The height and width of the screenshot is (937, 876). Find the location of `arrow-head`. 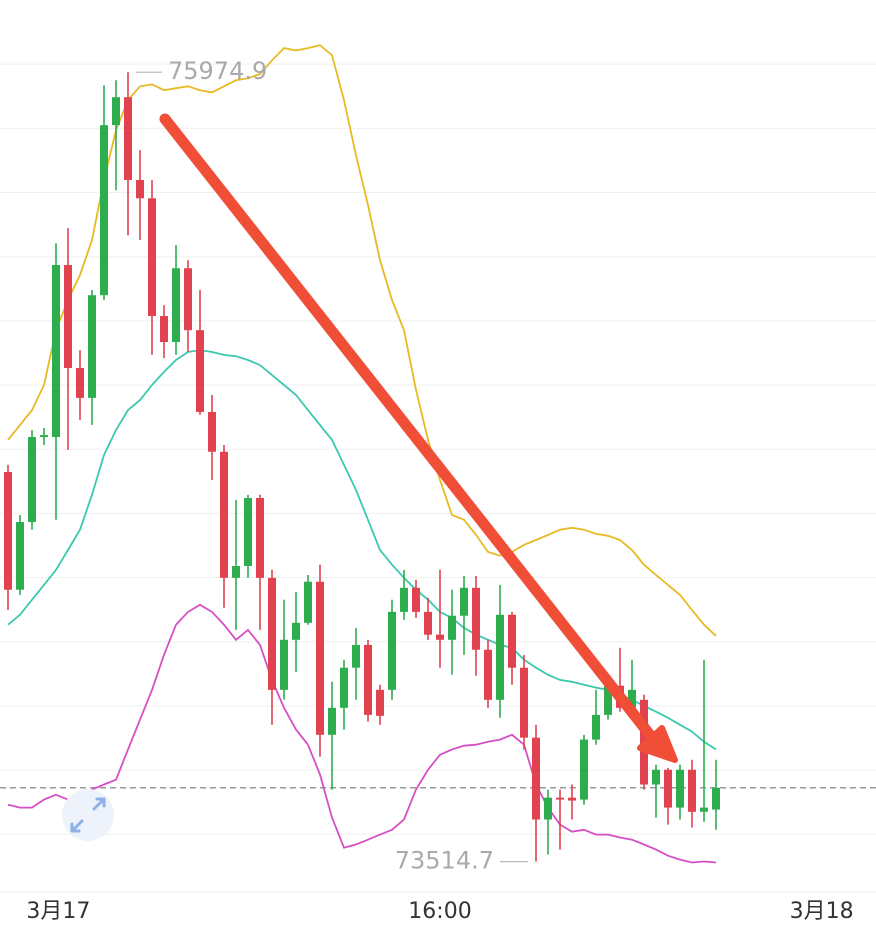

arrow-head is located at coordinates (657, 744).